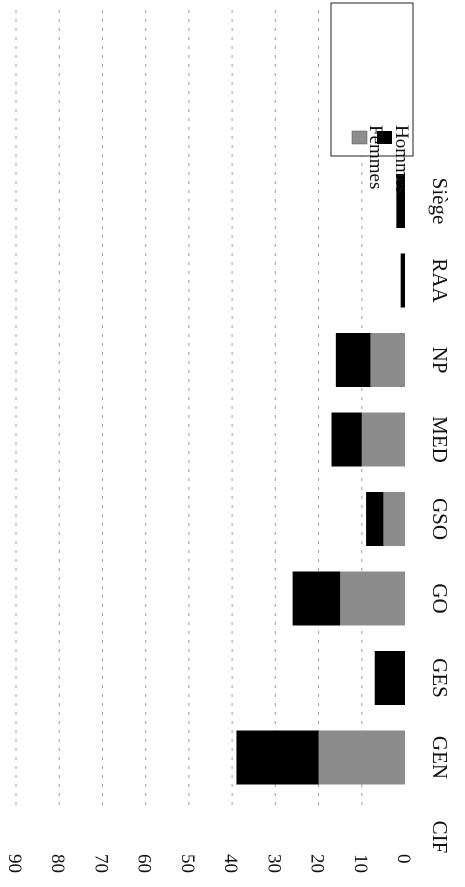 The width and height of the screenshot is (465, 887). I want to click on tick-label-40: 40, so click(230, 863).